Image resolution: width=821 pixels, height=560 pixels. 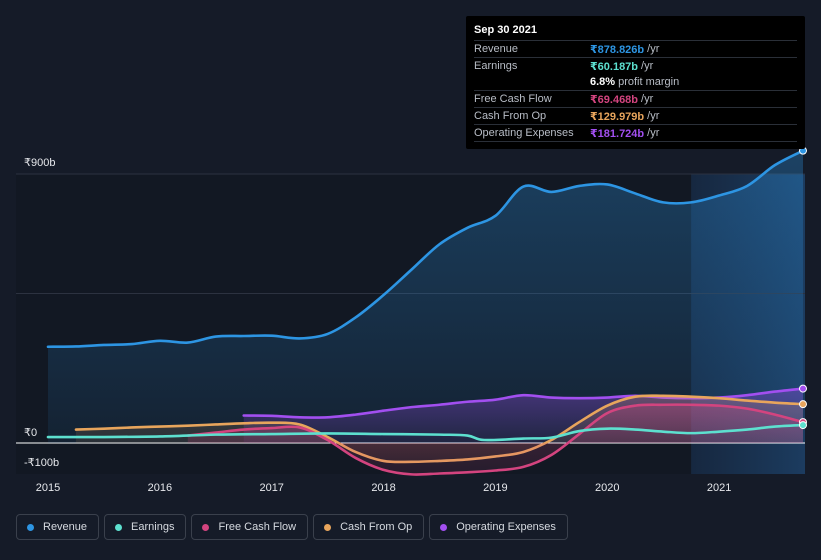 I want to click on opex-dot-icon, so click(x=444, y=527).